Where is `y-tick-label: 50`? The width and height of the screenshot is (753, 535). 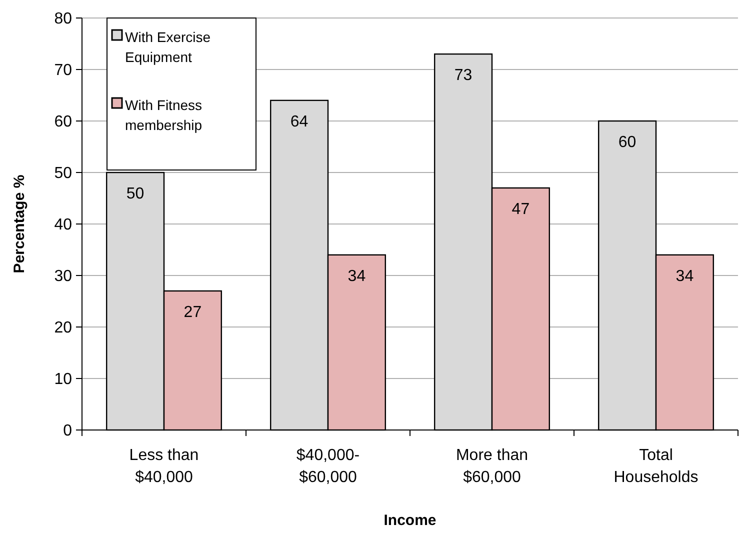
y-tick-label: 50 is located at coordinates (63, 173).